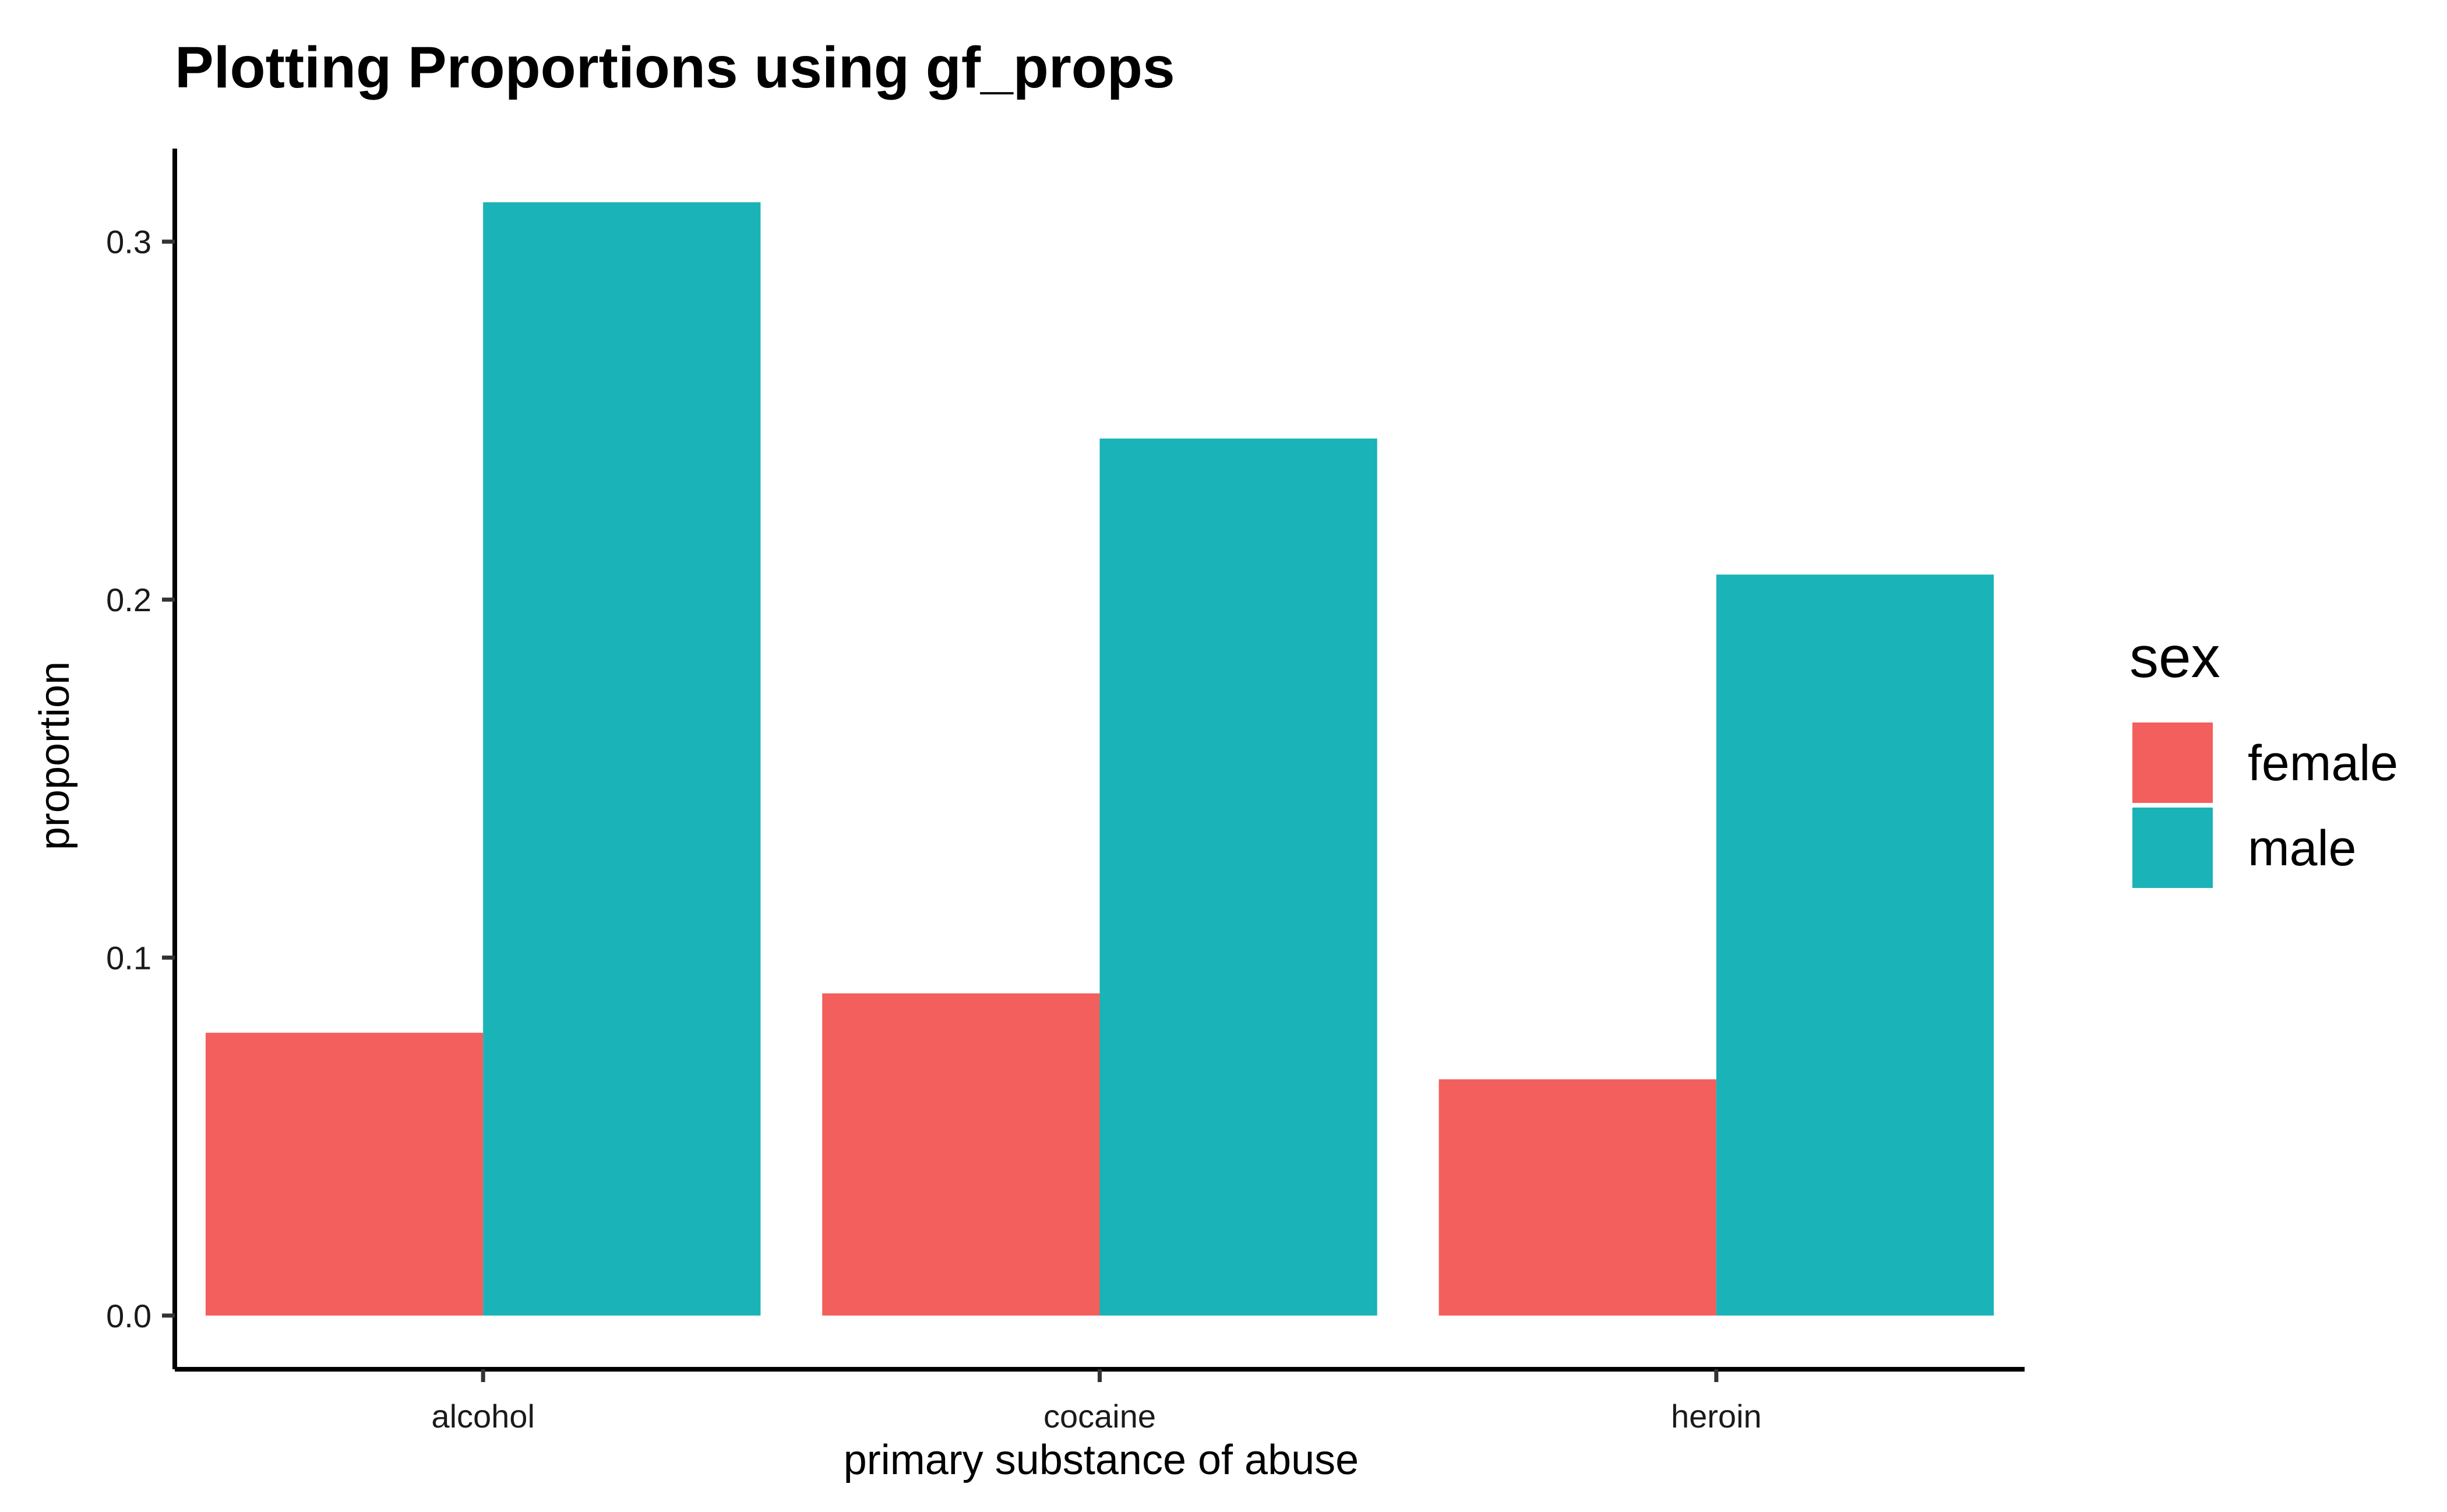 The image size is (2447, 1512). I want to click on x-tick-label: heroin, so click(1716, 1416).